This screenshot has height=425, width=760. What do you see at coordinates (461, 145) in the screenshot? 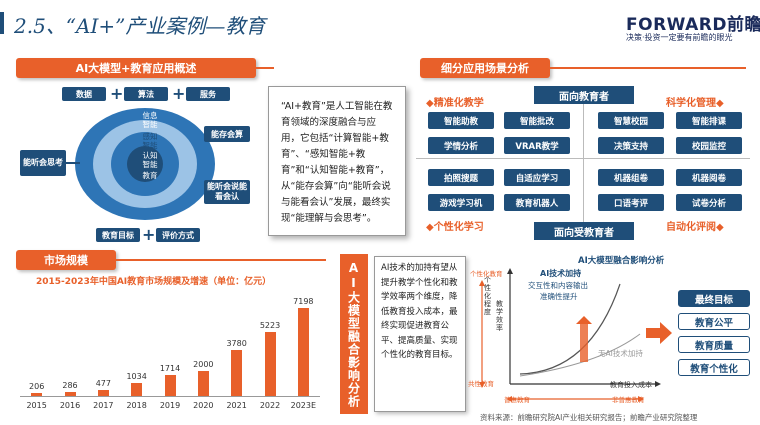
I see `tile-learning-analysis: 学情分析` at bounding box center [461, 145].